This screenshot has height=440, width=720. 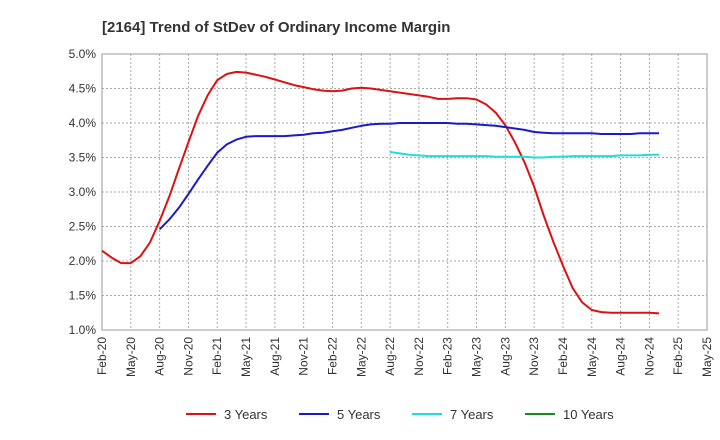 I want to click on x-tick-label: Nov-22, so click(x=419, y=356).